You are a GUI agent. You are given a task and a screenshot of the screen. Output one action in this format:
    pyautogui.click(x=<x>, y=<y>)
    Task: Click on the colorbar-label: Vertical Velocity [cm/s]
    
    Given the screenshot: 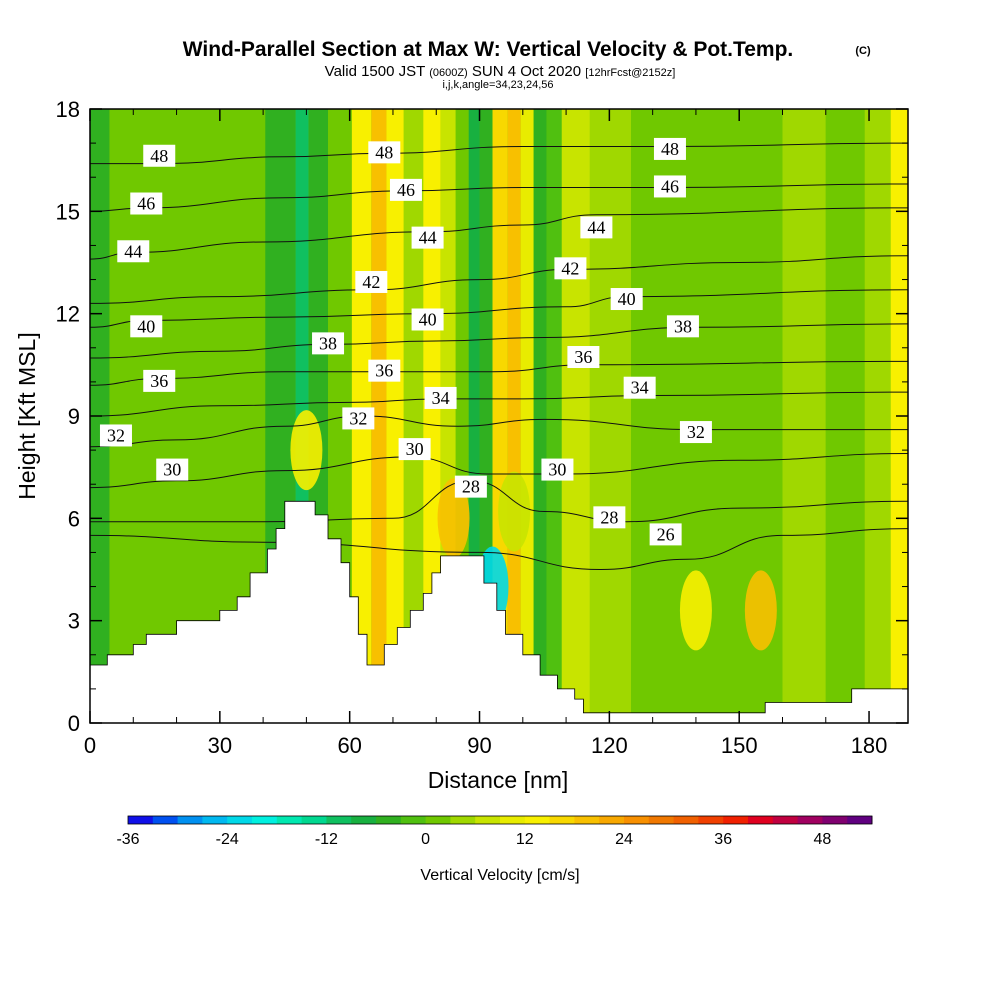 What is the action you would take?
    pyautogui.click(x=499, y=875)
    